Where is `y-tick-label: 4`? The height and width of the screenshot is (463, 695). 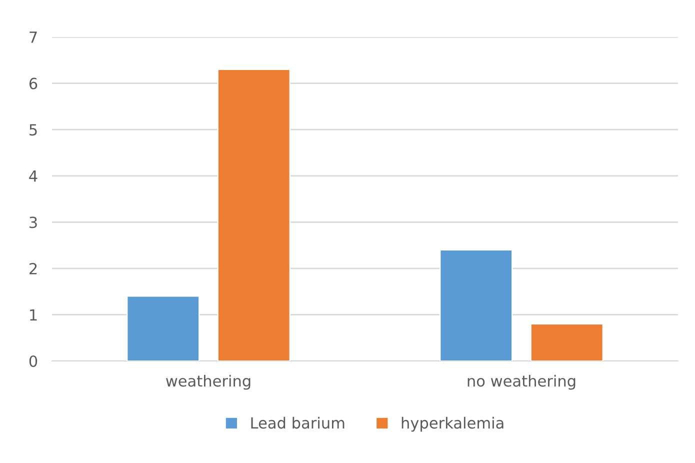
y-tick-label: 4 is located at coordinates (33, 176).